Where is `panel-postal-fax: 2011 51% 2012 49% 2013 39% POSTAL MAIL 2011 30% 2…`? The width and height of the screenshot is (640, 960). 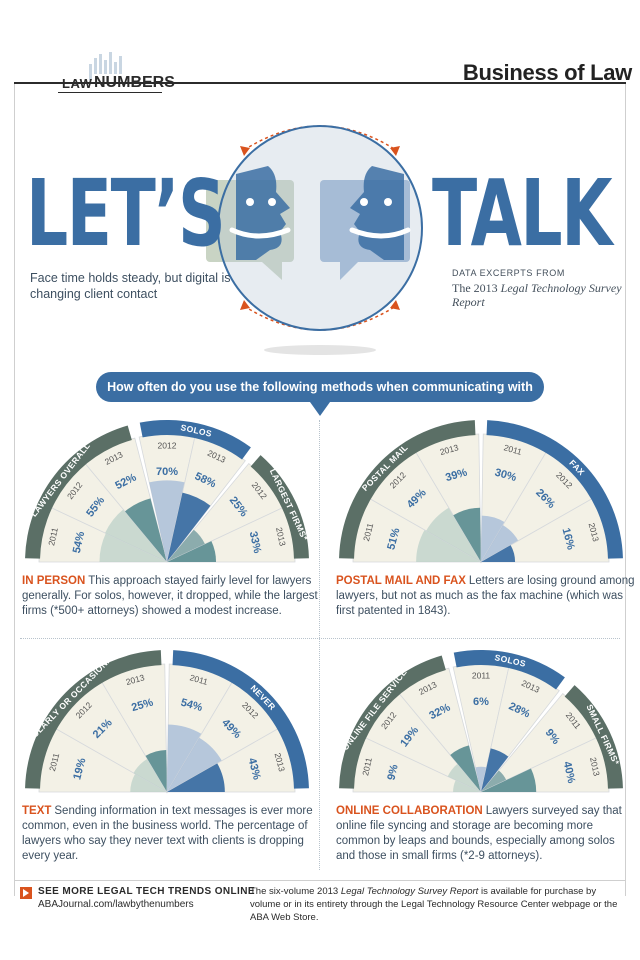 panel-postal-fax: 2011 51% 2012 49% 2013 39% POSTAL MAIL 2011 30% 2… is located at coordinates (486, 518).